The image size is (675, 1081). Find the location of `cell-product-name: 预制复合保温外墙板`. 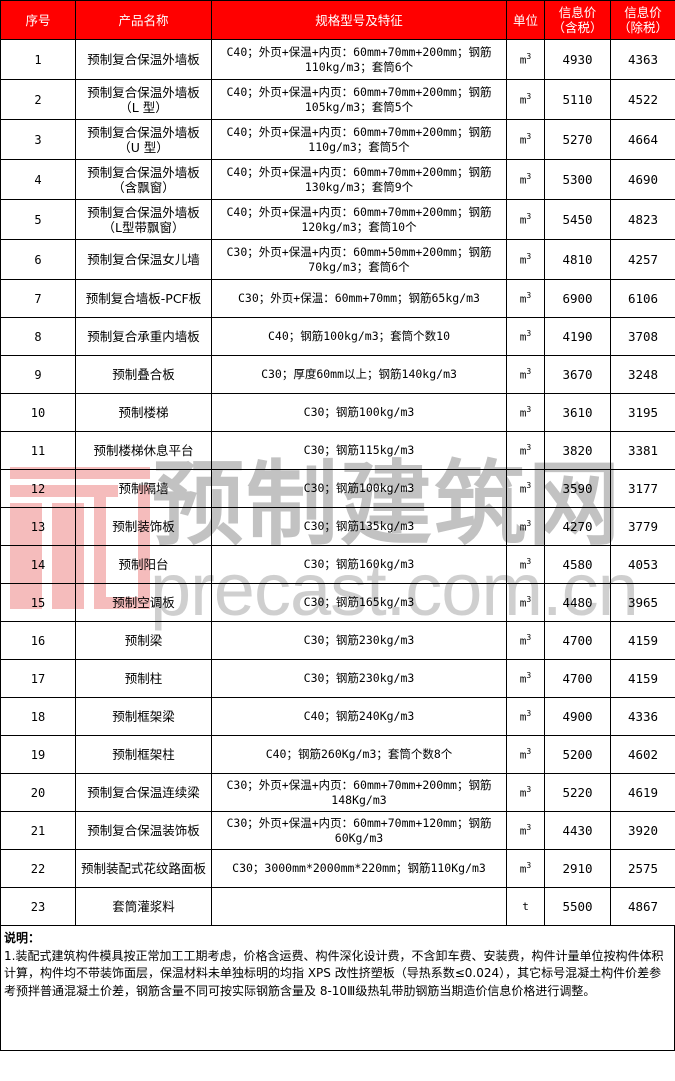

cell-product-name: 预制复合保温外墙板 is located at coordinates (143, 59).